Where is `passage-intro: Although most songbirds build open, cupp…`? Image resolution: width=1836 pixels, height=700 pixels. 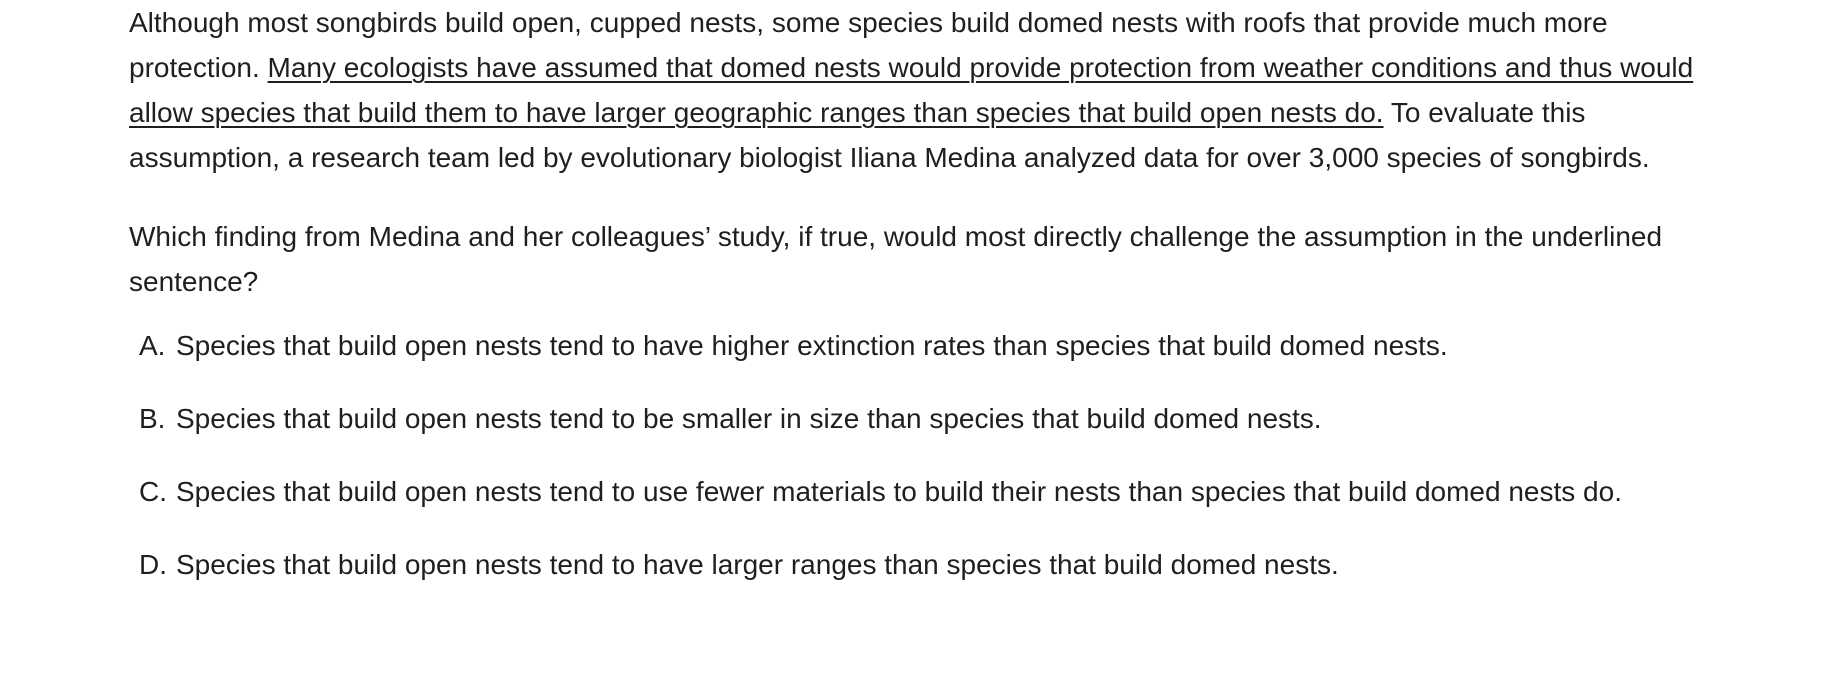 passage-intro: Although most songbirds build open, cupp… is located at coordinates (868, 45).